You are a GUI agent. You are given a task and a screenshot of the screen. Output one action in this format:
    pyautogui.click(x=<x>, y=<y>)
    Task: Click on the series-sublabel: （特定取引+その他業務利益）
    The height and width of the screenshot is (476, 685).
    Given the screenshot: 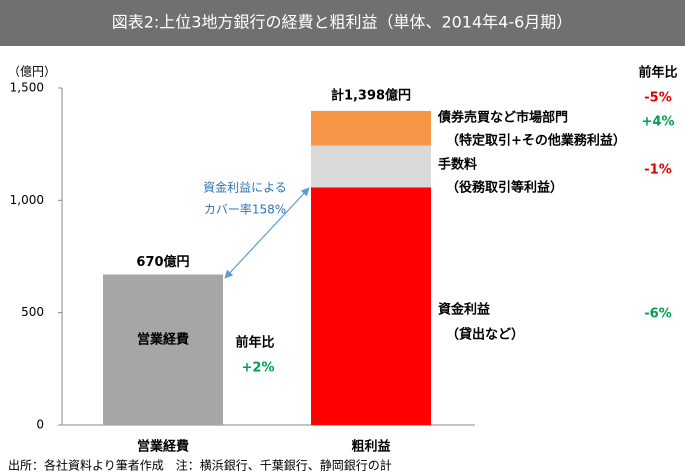 What is the action you would take?
    pyautogui.click(x=536, y=141)
    